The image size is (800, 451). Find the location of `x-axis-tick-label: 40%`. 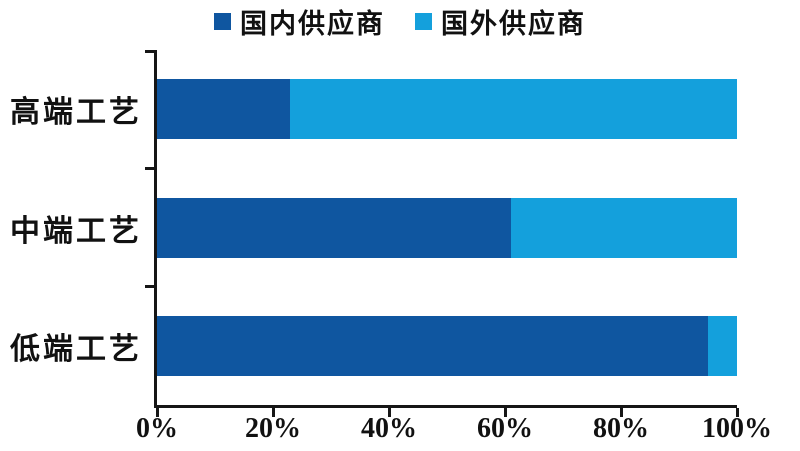

x-axis-tick-label: 40% is located at coordinates (389, 428).